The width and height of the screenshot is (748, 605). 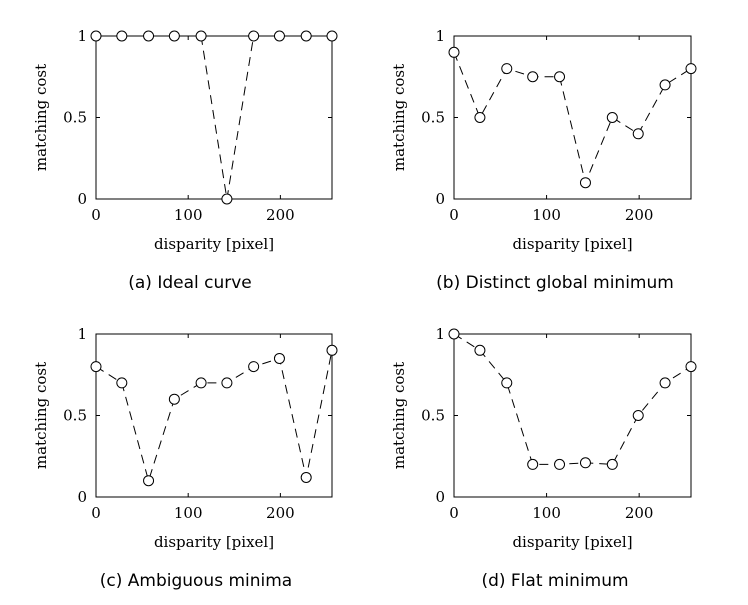 I want to click on subfigure-caption: (d) Flat minimum, so click(x=554, y=581).